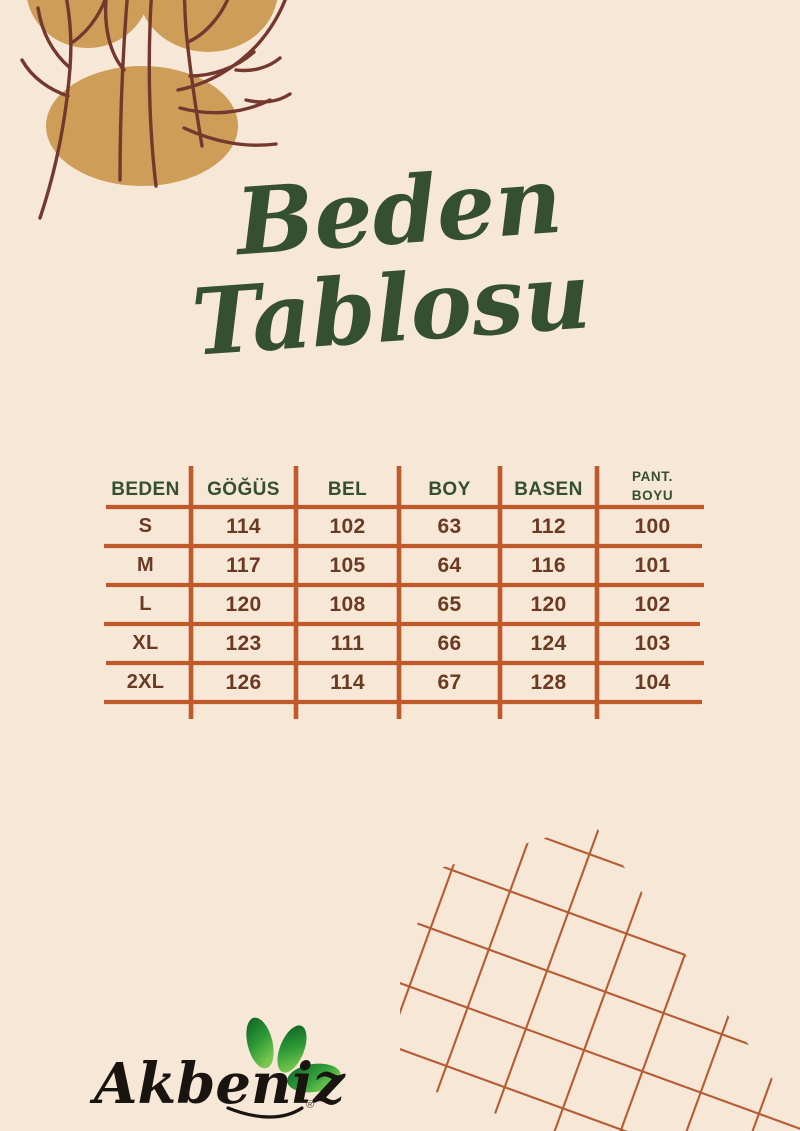 The width and height of the screenshot is (800, 1131). Describe the element at coordinates (449, 604) in the screenshot. I see `table-row: 65` at that location.